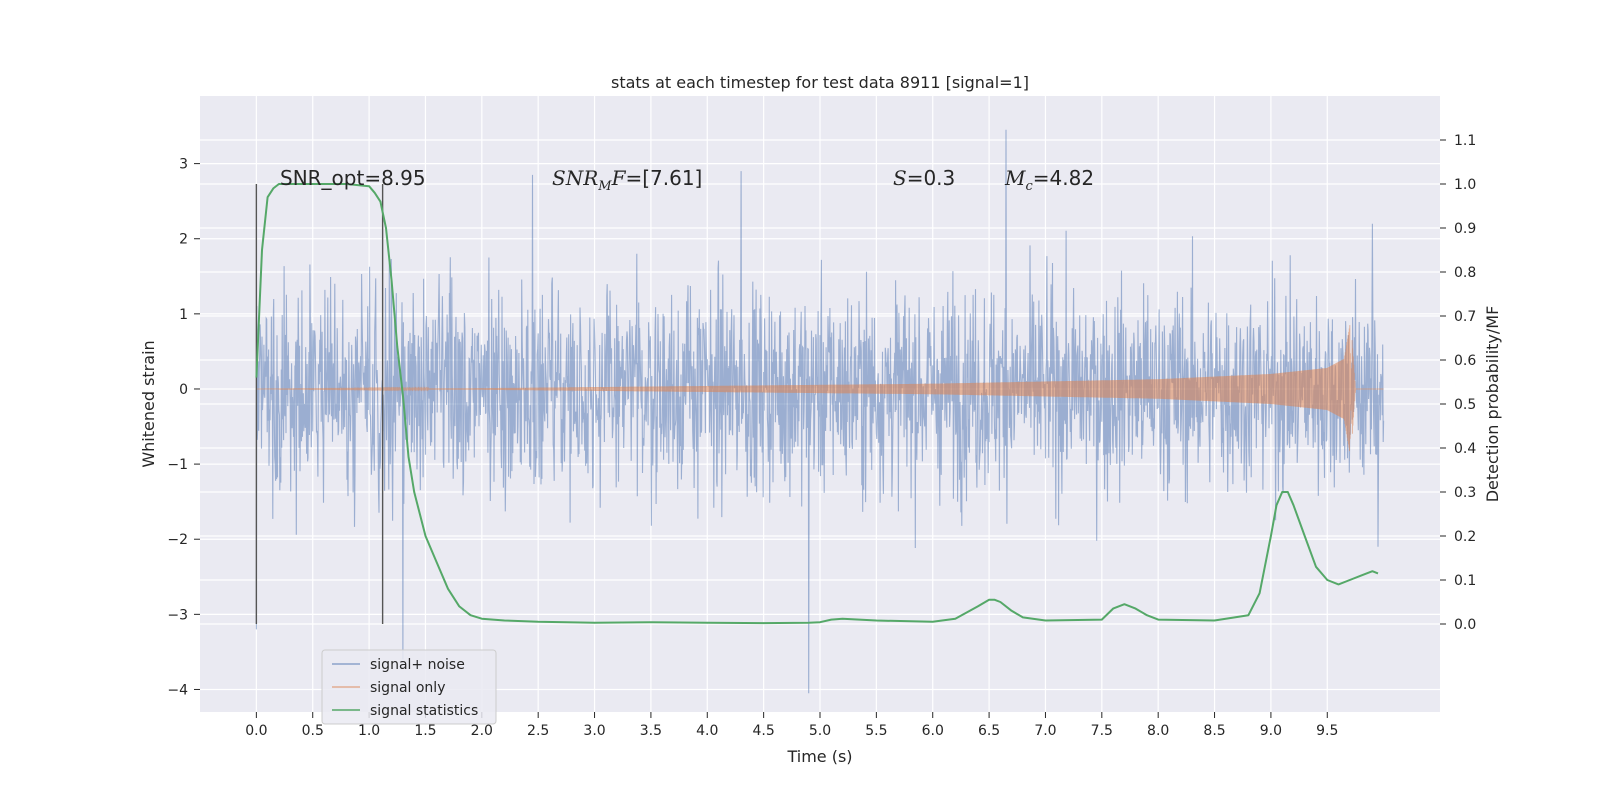 The width and height of the screenshot is (1600, 800). Describe the element at coordinates (1465, 229) in the screenshot. I see `y2-tick-label: 0.9` at that location.